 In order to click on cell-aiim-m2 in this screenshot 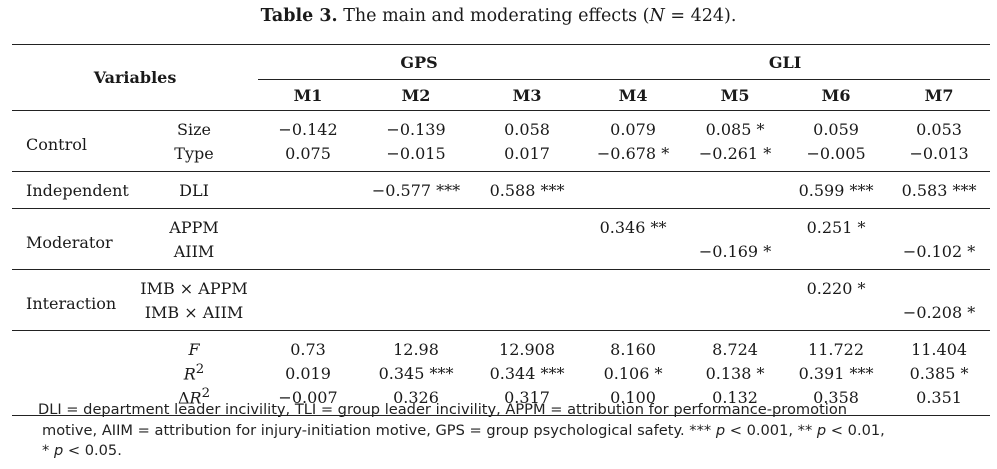, I will do `click(416, 254)`.